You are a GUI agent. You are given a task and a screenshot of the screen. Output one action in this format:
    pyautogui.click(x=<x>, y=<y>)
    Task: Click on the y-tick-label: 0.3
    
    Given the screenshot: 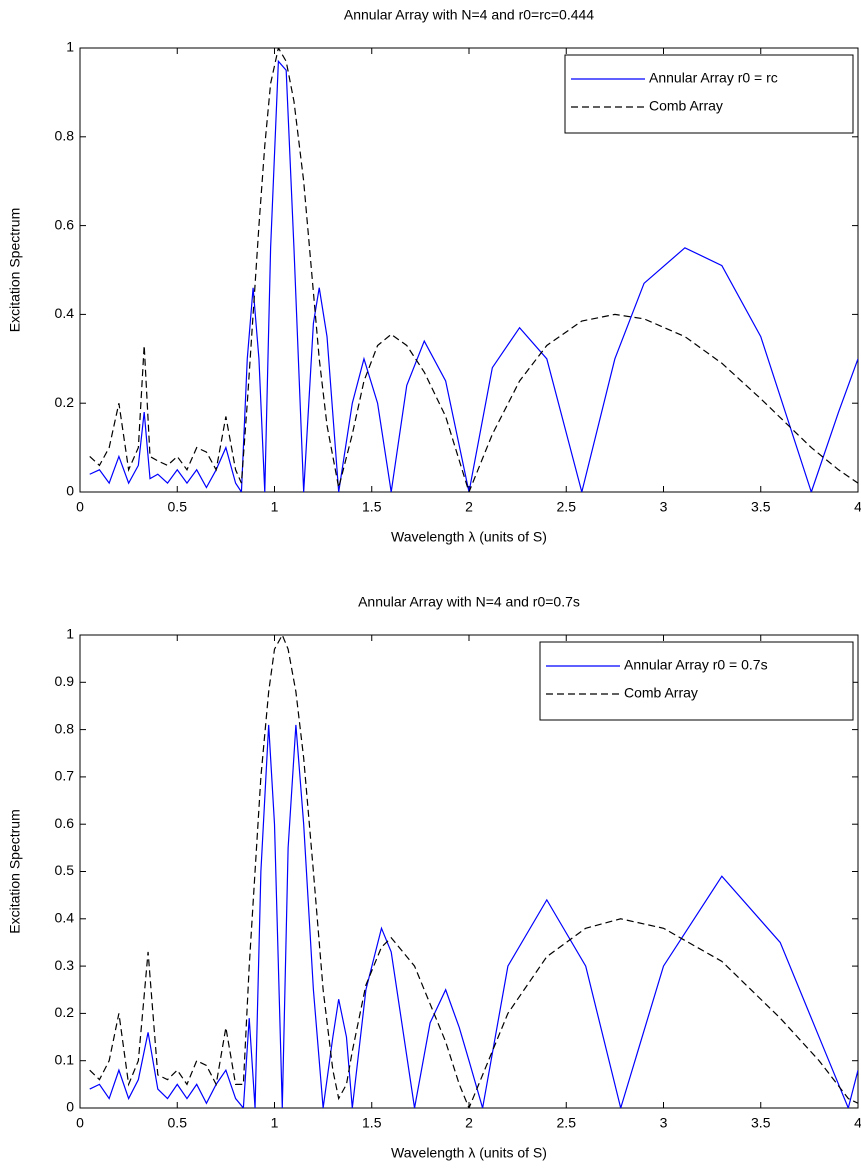 What is the action you would take?
    pyautogui.click(x=65, y=965)
    